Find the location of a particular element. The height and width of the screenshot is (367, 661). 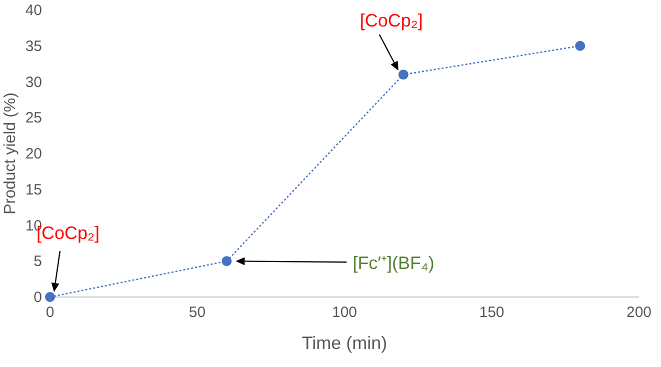

y-tick-label: 15 is located at coordinates (33, 189).